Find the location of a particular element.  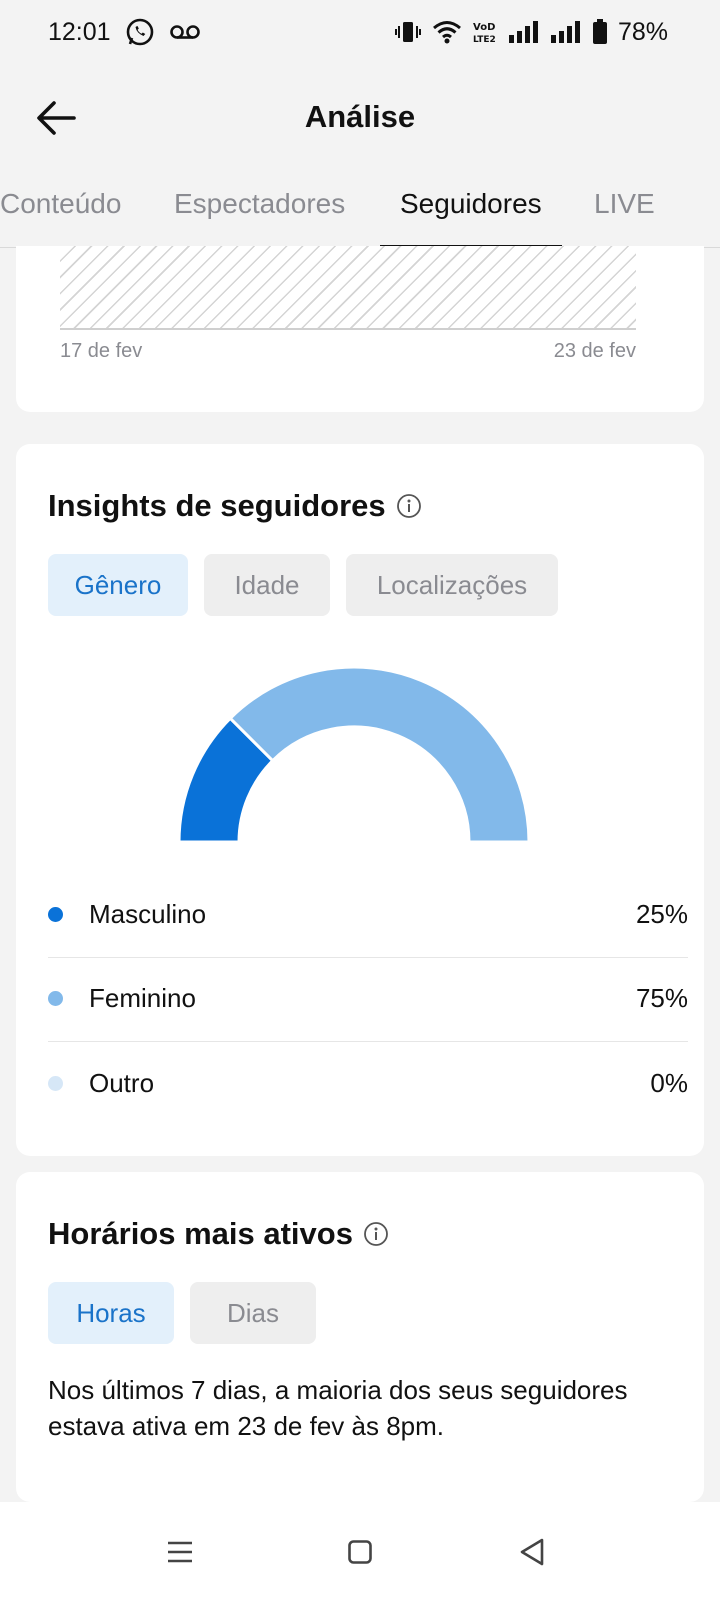

vibrate-icon is located at coordinates (408, 32).